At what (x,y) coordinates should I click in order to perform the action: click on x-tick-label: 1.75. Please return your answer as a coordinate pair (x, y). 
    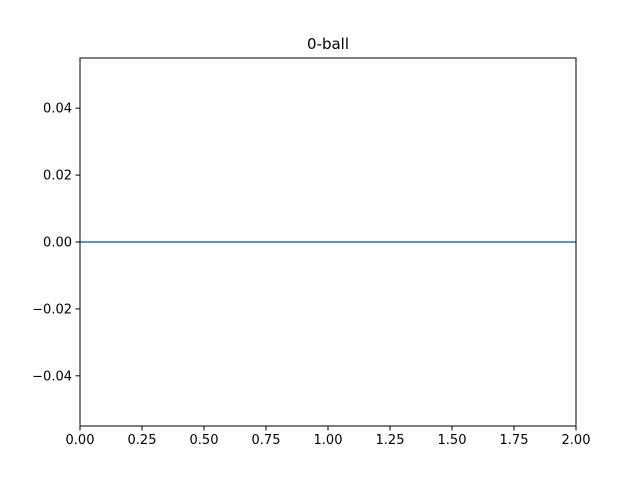
    Looking at the image, I should click on (514, 440).